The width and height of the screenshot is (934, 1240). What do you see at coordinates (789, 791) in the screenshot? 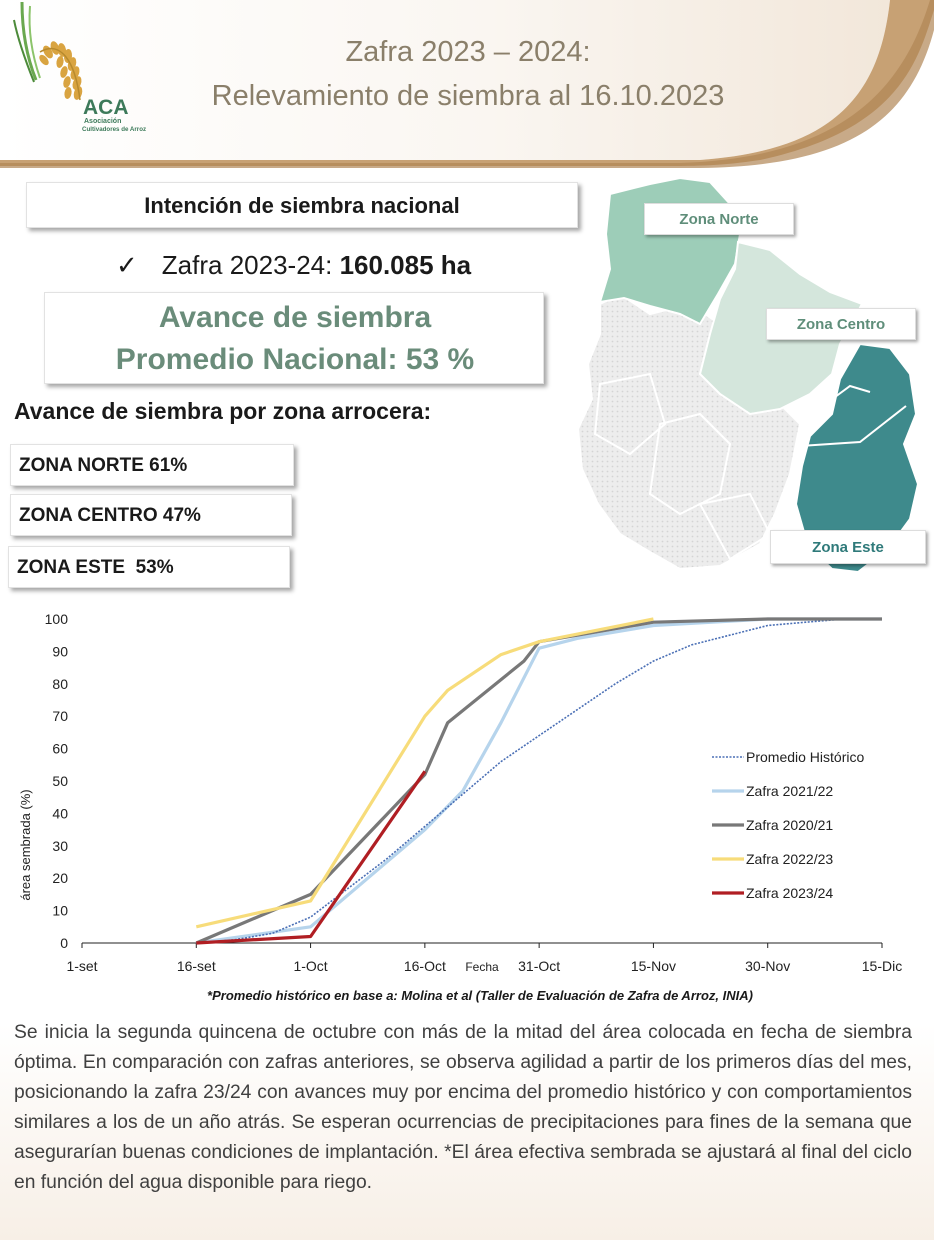
I see `legend-label: Zafra 2021/22` at bounding box center [789, 791].